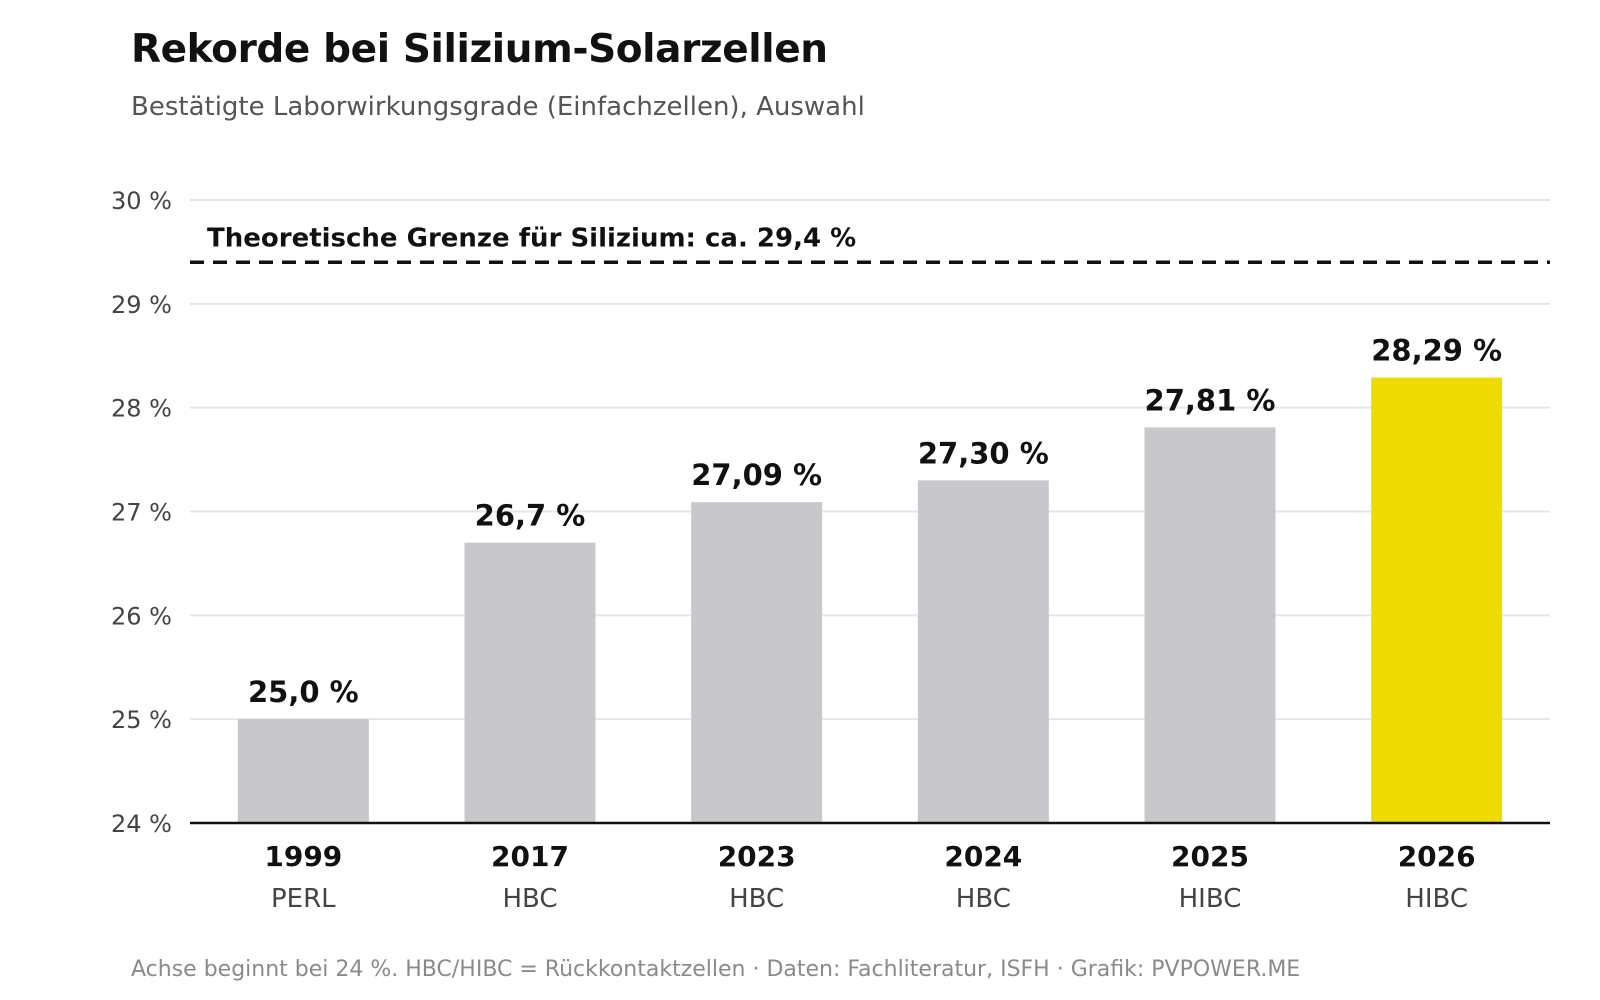 Image resolution: width=1600 pixels, height=1000 pixels. What do you see at coordinates (1210, 856) in the screenshot?
I see `x-tick-label: 2025` at bounding box center [1210, 856].